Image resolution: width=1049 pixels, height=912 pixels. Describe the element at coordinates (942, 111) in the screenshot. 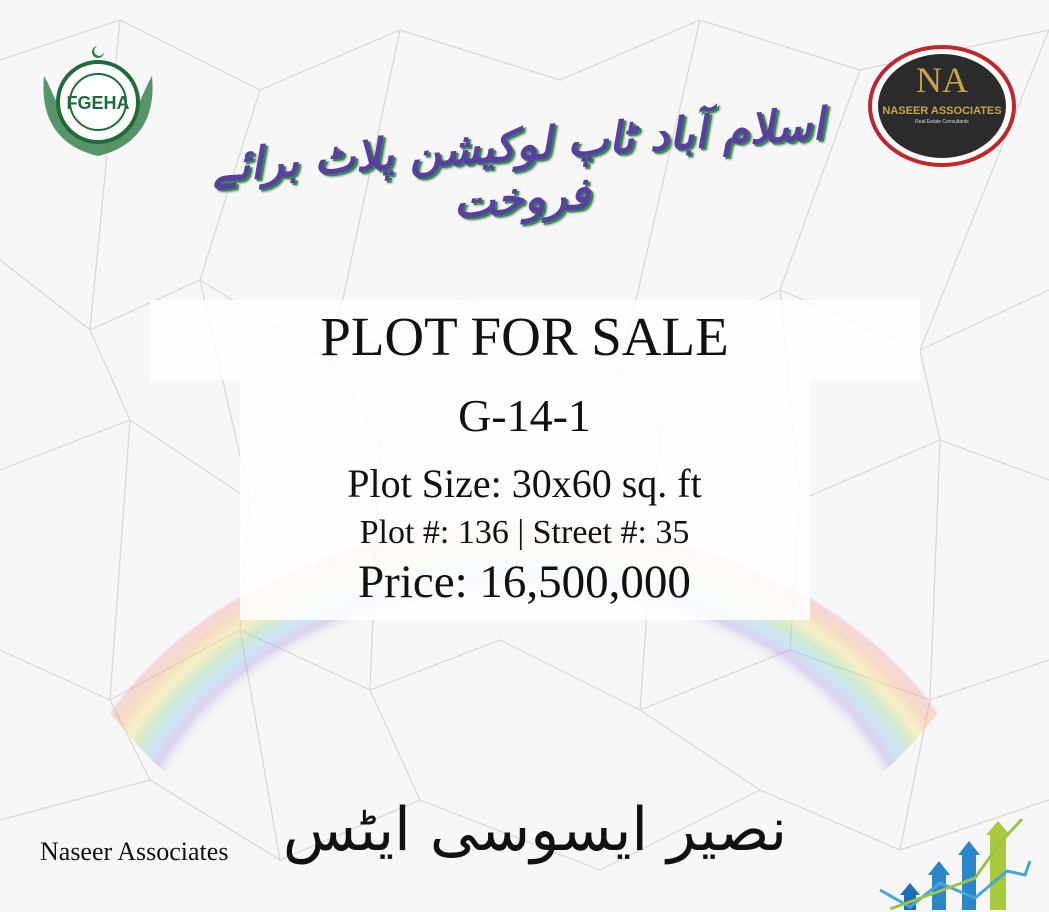

I see `logo-name: NASEER ASSOCIATES` at that location.